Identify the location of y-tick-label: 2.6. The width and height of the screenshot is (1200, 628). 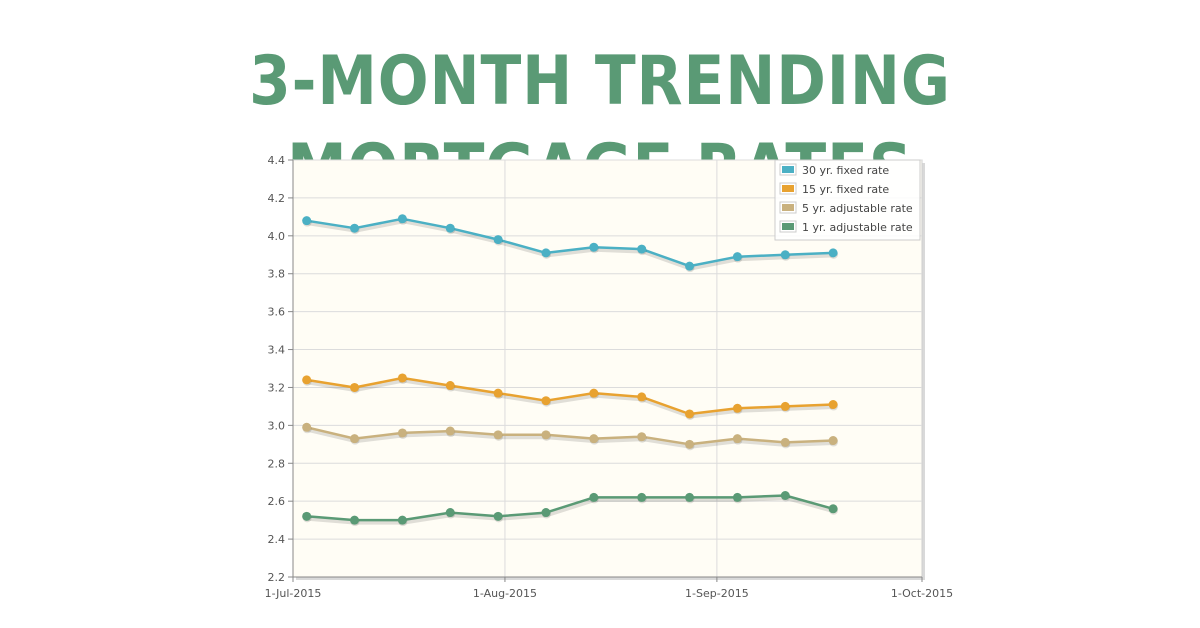
(277, 501).